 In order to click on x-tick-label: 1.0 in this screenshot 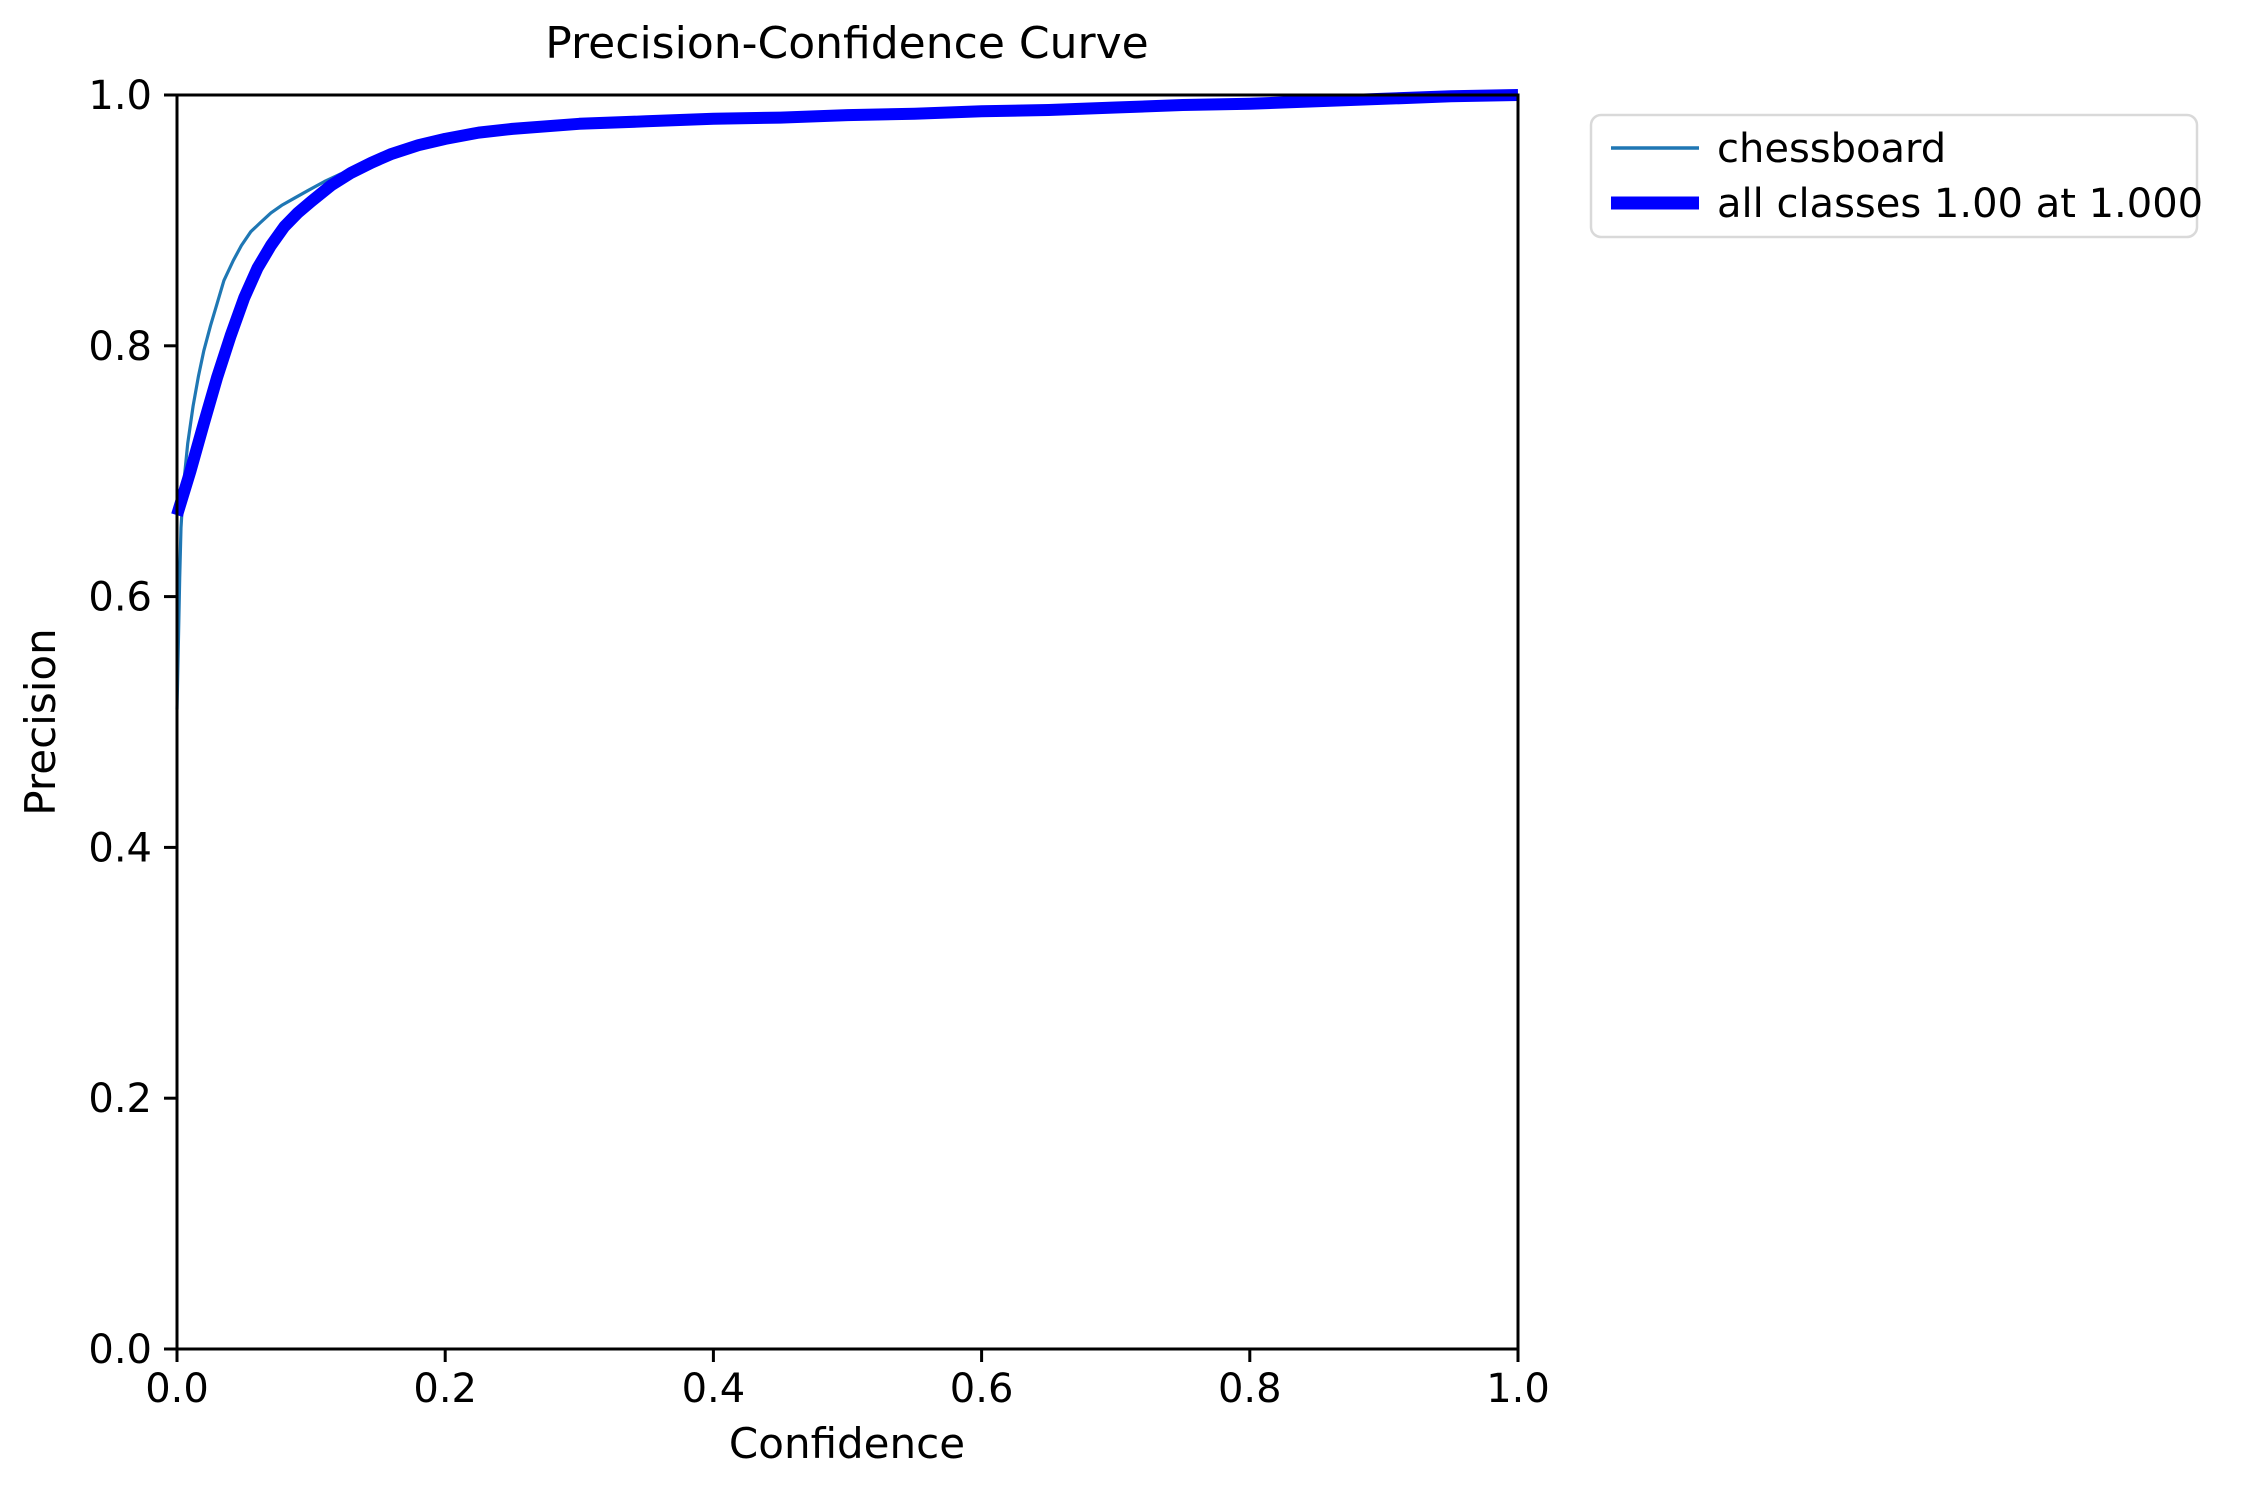, I will do `click(1518, 1389)`.